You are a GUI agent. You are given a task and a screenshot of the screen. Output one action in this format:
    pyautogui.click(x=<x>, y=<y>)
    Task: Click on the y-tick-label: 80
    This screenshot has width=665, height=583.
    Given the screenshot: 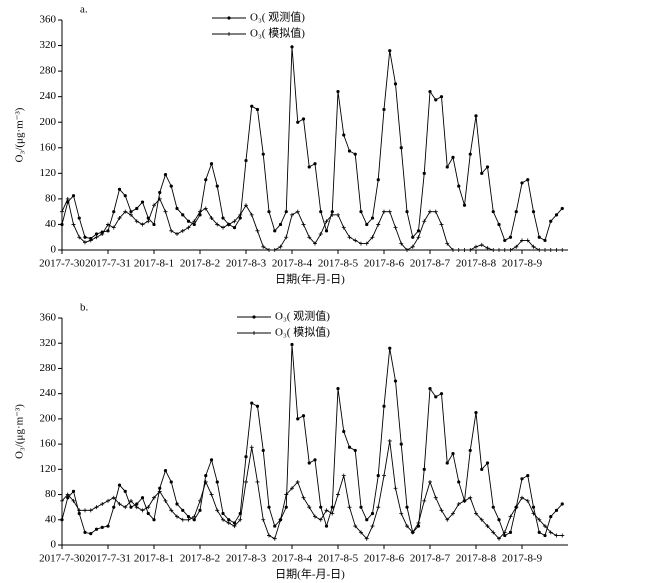 What is the action you would take?
    pyautogui.click(x=51, y=494)
    